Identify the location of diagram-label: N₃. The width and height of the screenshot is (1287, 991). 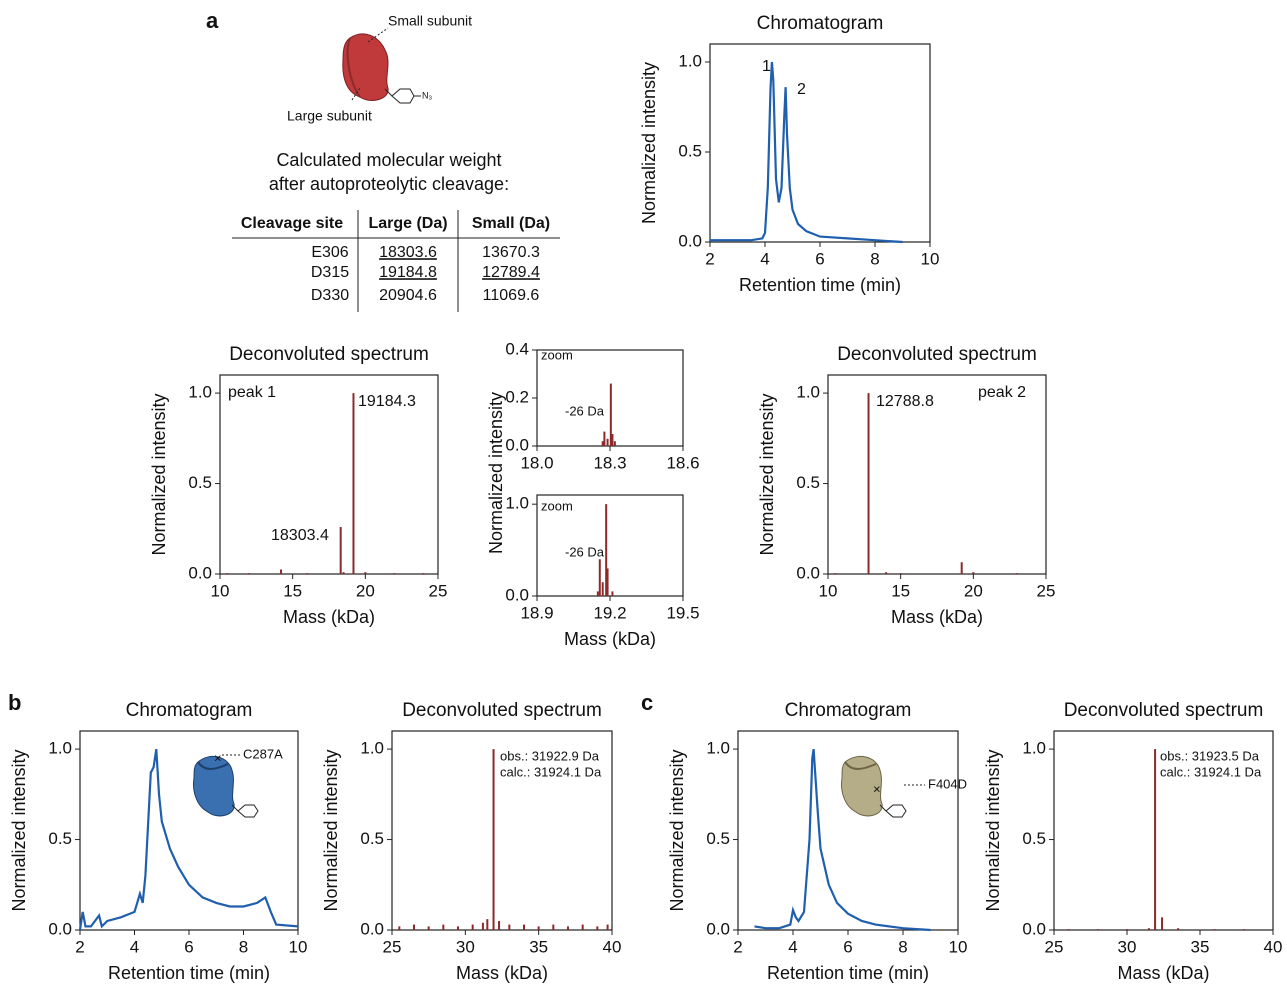
(427, 95).